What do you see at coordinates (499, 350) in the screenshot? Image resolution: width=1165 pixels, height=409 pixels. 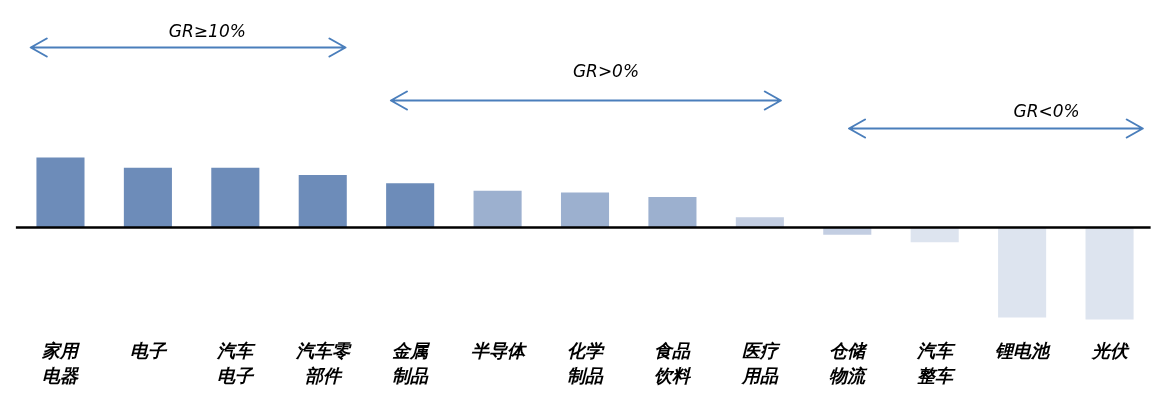 I see `x-tick-label: 半导体` at bounding box center [499, 350].